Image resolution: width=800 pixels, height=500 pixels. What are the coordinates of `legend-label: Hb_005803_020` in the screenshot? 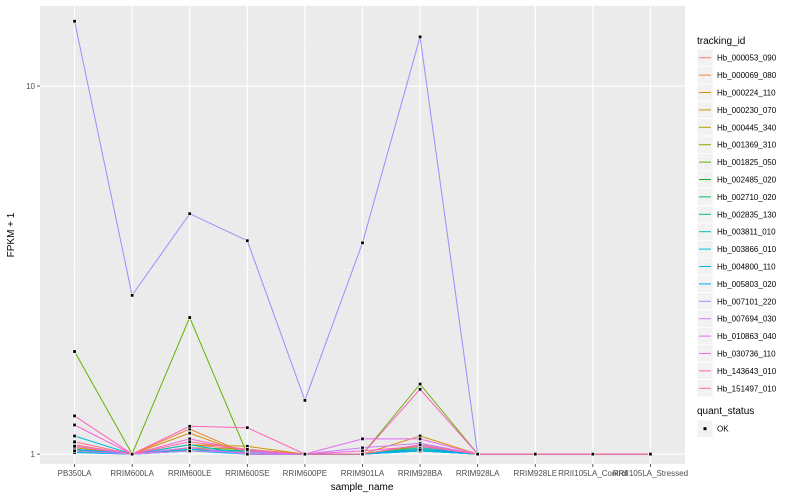 It's located at (747, 284).